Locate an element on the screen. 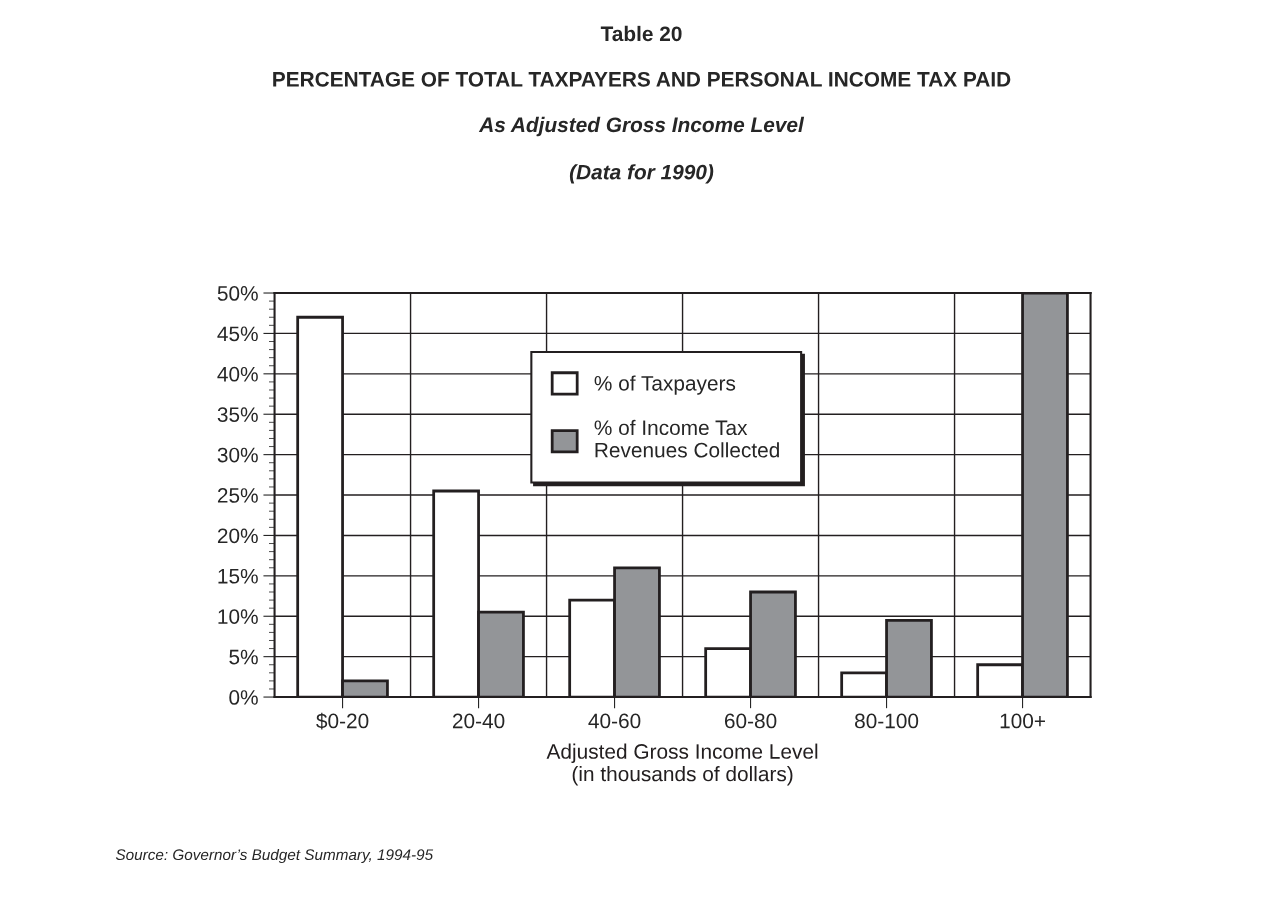  y-tick-label: 0% is located at coordinates (243, 697).